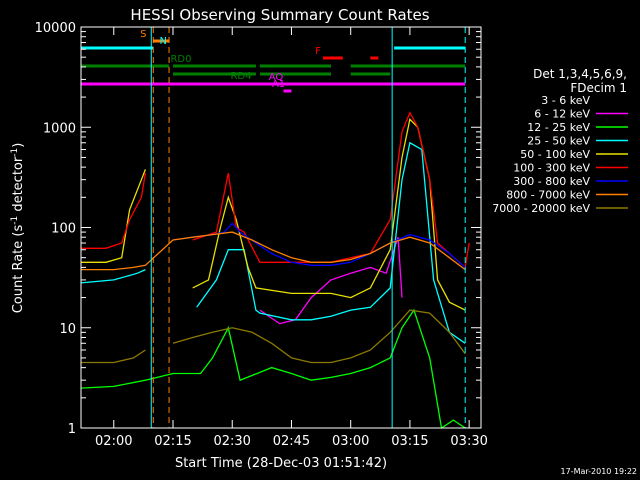 This screenshot has width=640, height=480. I want to click on flag-label-rd4: RD4, so click(240, 76).